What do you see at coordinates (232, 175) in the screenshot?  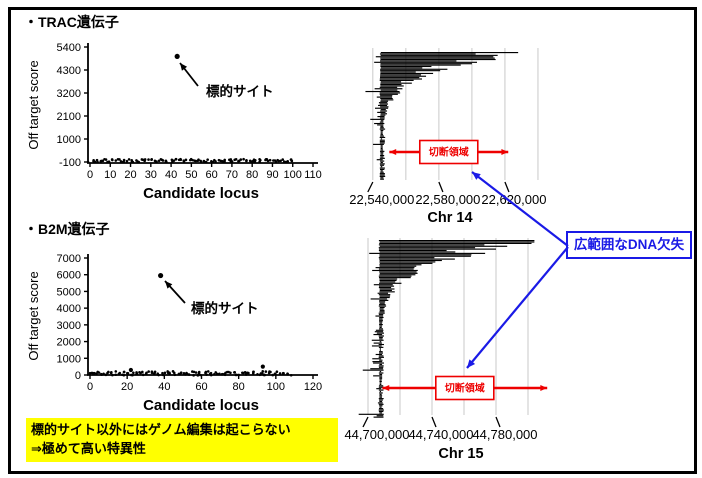 I see `x-tick-label: 70` at bounding box center [232, 175].